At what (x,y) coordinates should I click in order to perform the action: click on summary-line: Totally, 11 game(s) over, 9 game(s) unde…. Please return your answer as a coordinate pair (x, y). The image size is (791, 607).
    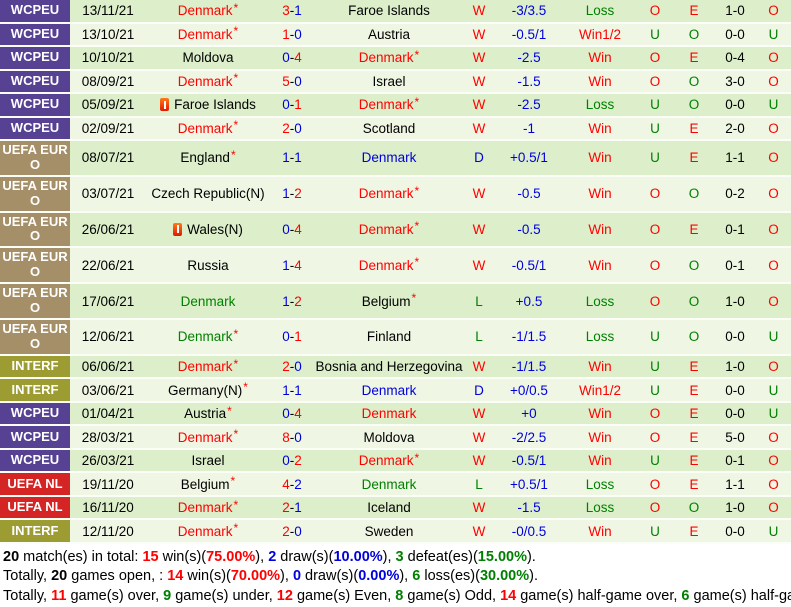
    Looking at the image, I should click on (397, 597).